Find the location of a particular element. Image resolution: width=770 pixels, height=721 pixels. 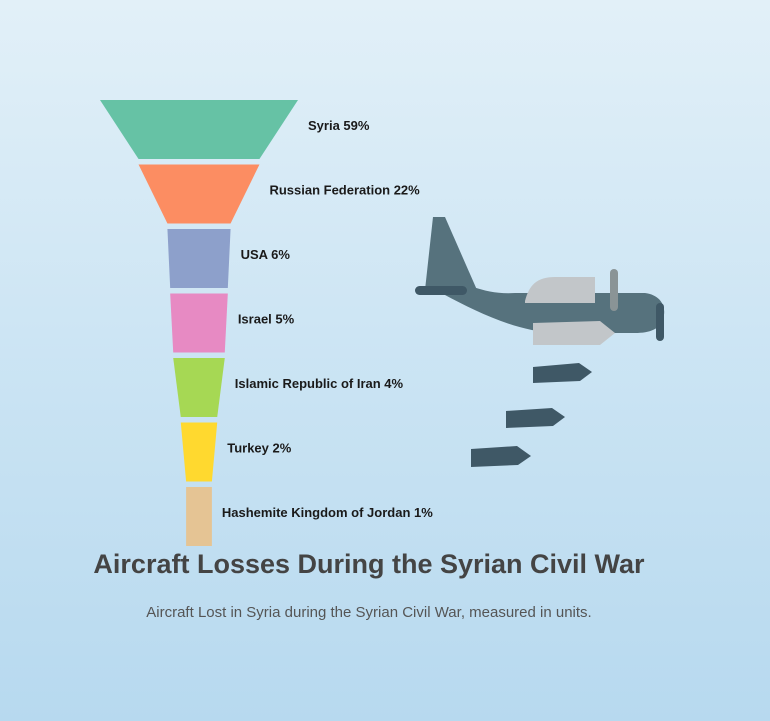

funnel-label: Israel 5% is located at coordinates (266, 319).